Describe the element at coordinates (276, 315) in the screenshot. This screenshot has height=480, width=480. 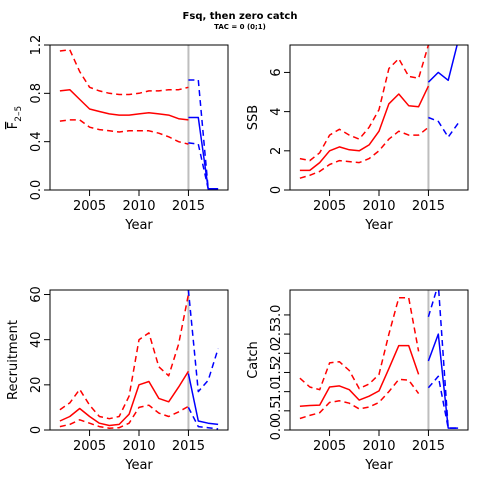
I see `y-tick-label: 3.0` at that location.